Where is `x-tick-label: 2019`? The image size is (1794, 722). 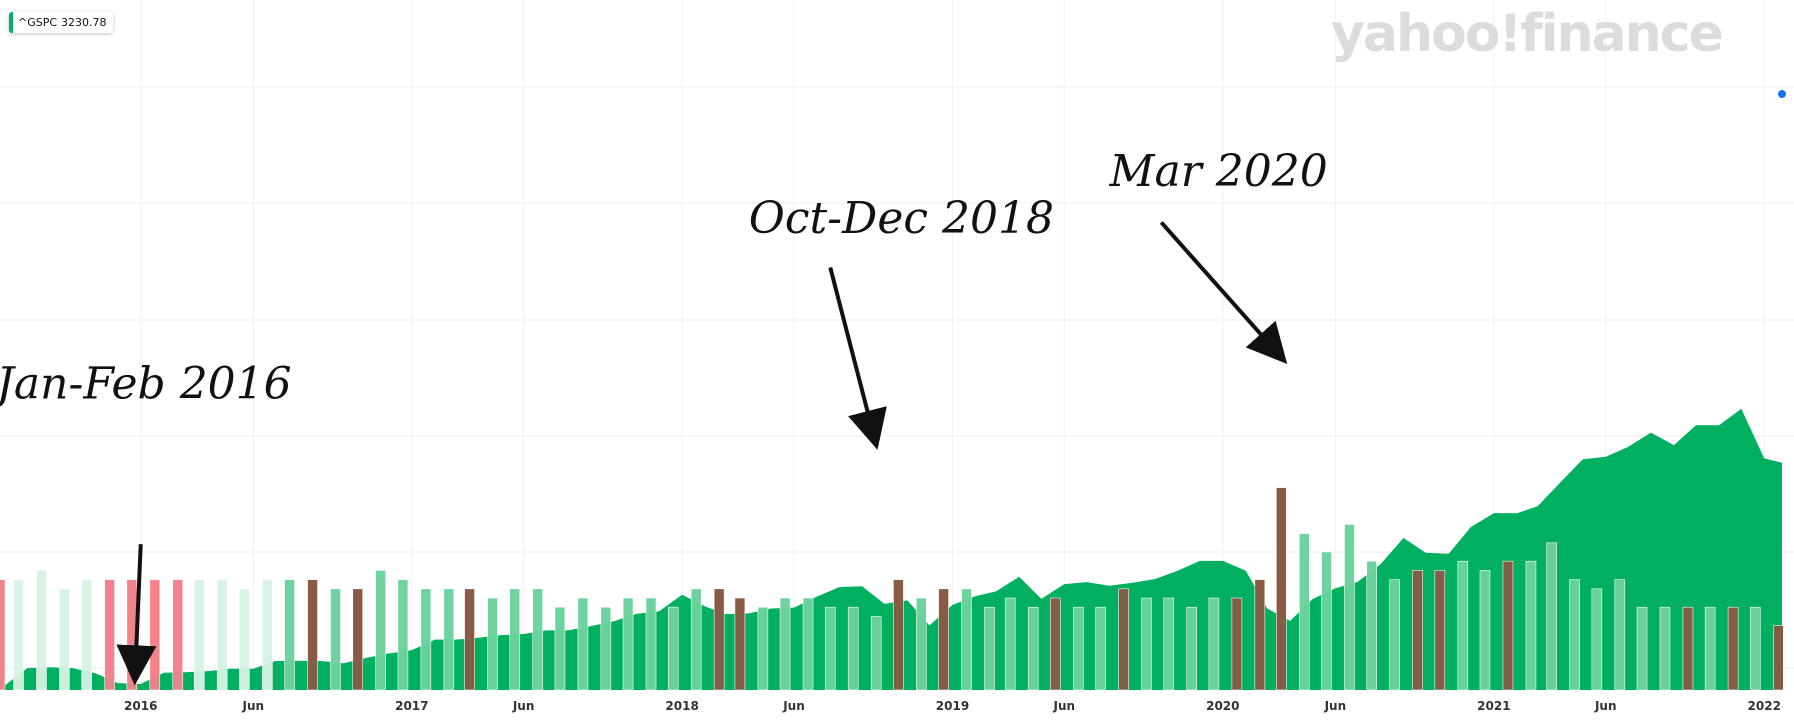 x-tick-label: 2019 is located at coordinates (952, 706).